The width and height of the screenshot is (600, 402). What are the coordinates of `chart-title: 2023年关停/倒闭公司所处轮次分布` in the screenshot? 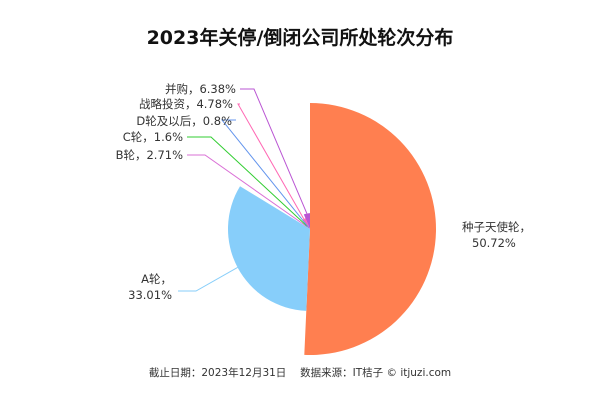 It's located at (300, 37).